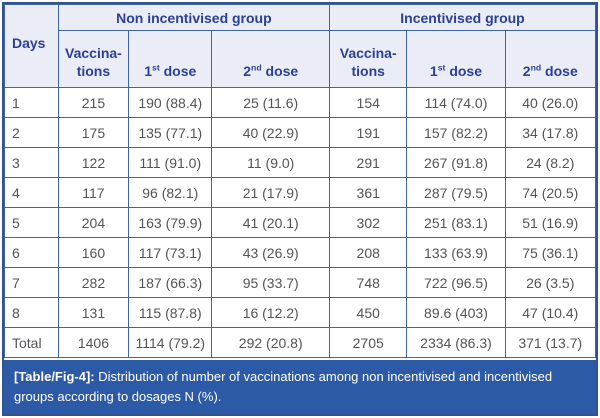 This screenshot has width=600, height=418. Describe the element at coordinates (31, 282) in the screenshot. I see `day-cell: 7` at that location.